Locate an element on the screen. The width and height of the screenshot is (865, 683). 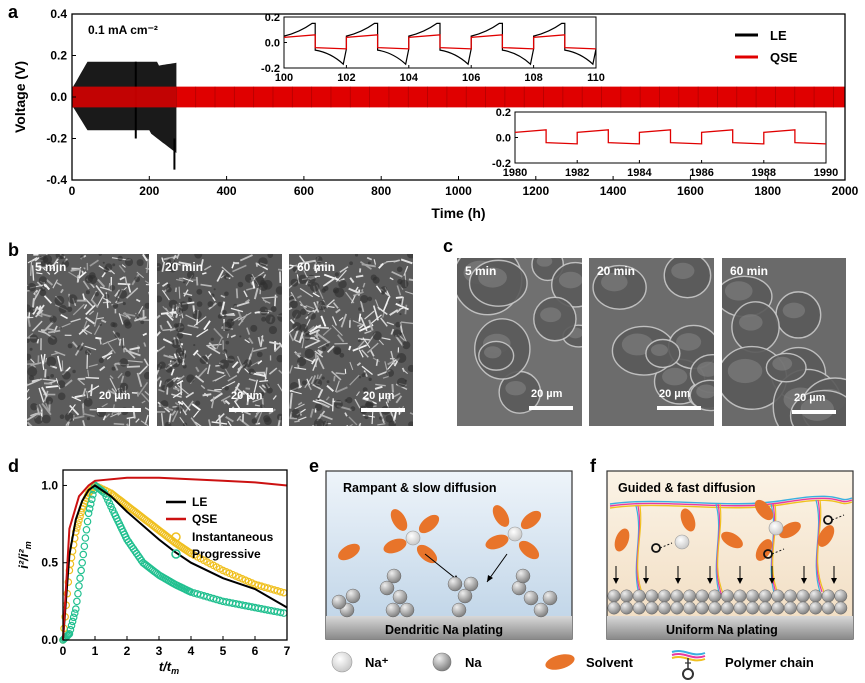
qse-overlay-early is located at coordinates (124, 97).